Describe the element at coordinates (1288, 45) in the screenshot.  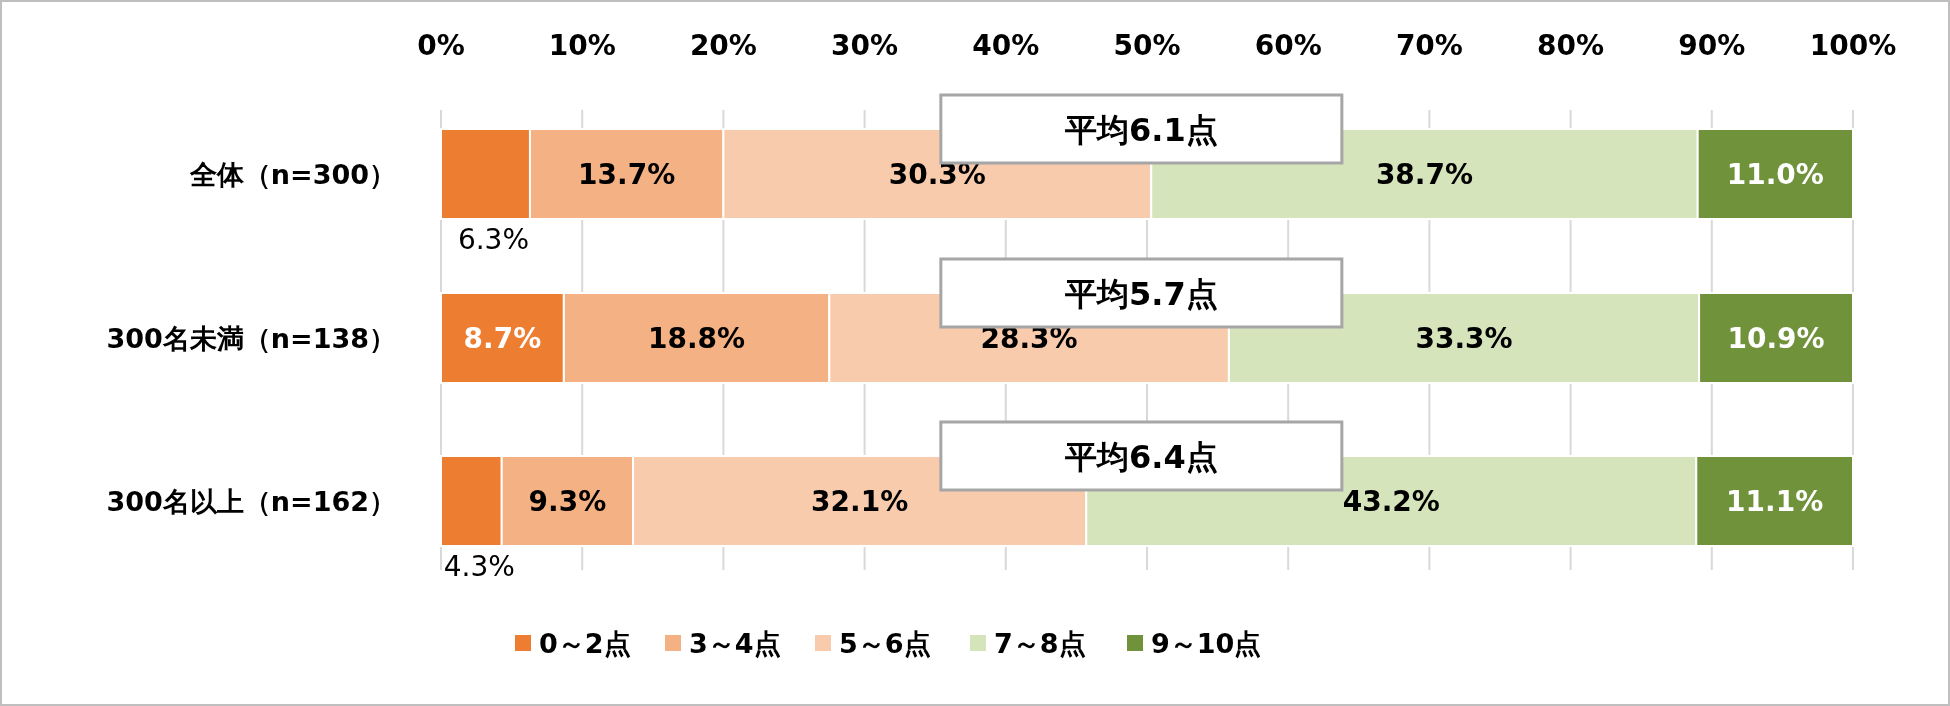
I see `x-tick-label: 60%` at that location.